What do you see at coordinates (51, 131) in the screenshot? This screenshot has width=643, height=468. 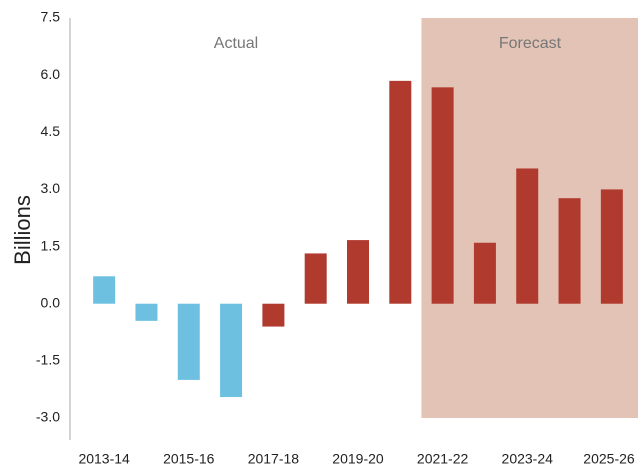 I see `y-tick-label: 4.5` at bounding box center [51, 131].